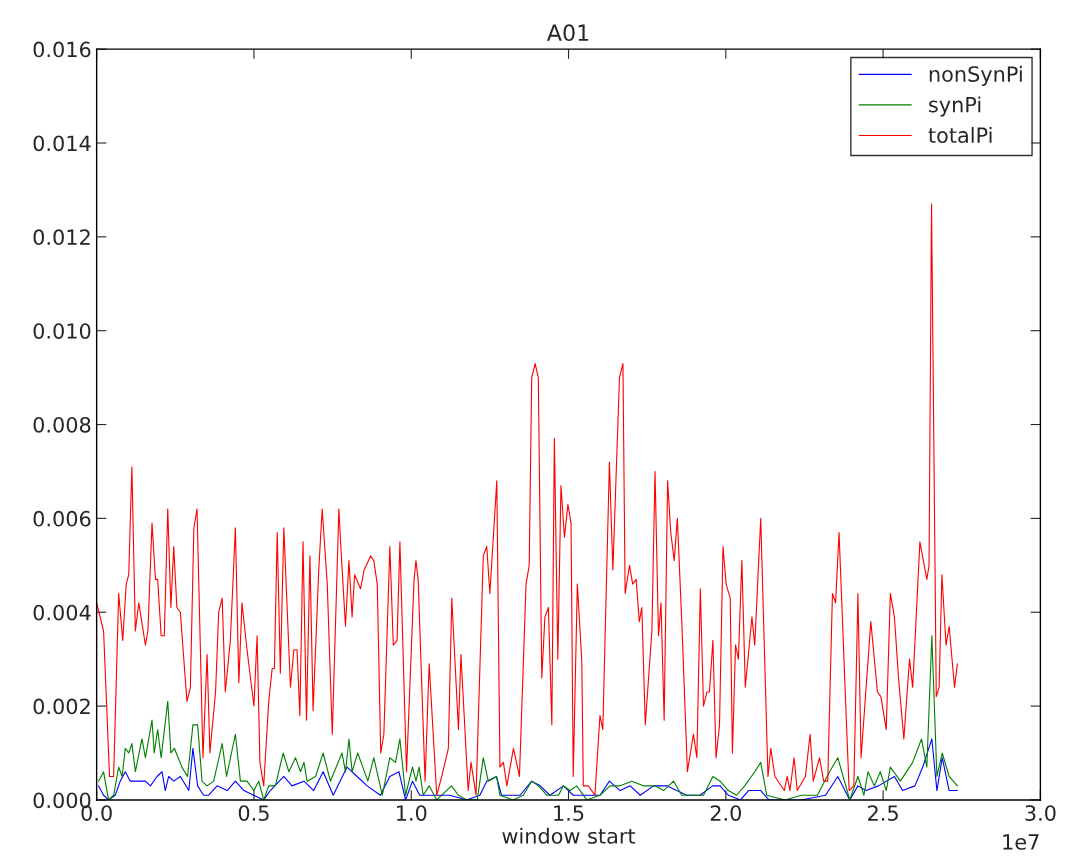 The image size is (1086, 862). Describe the element at coordinates (62, 331) in the screenshot. I see `y-tick-label: 0.010` at that location.